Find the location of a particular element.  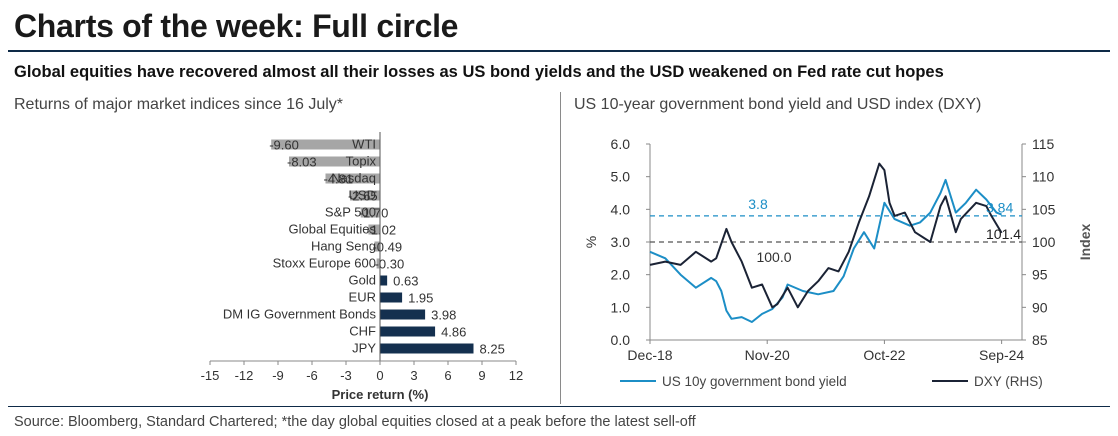

x-tick-label: -6 is located at coordinates (312, 375).